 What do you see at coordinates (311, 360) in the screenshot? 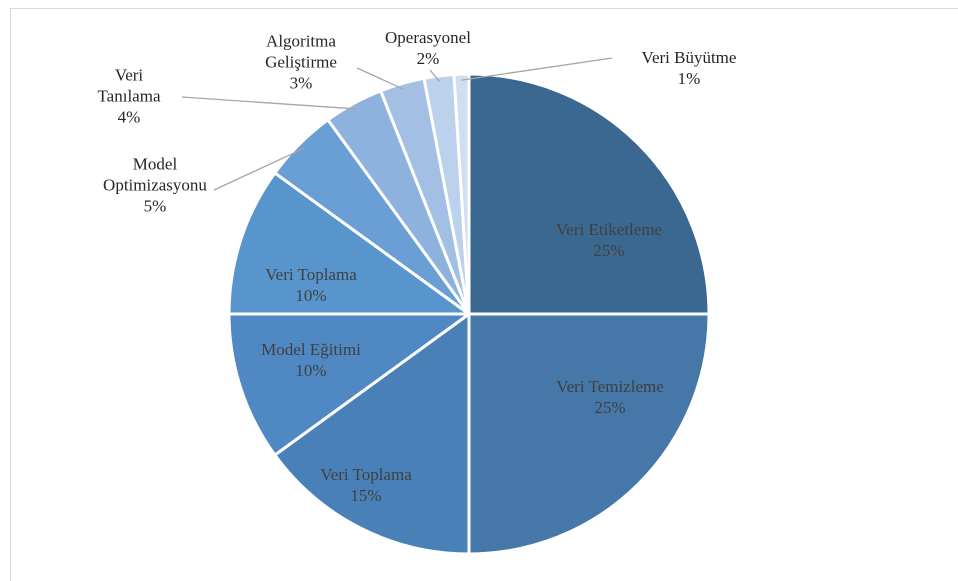
I see `slice-label: Model Eğitimi 10%` at bounding box center [311, 360].